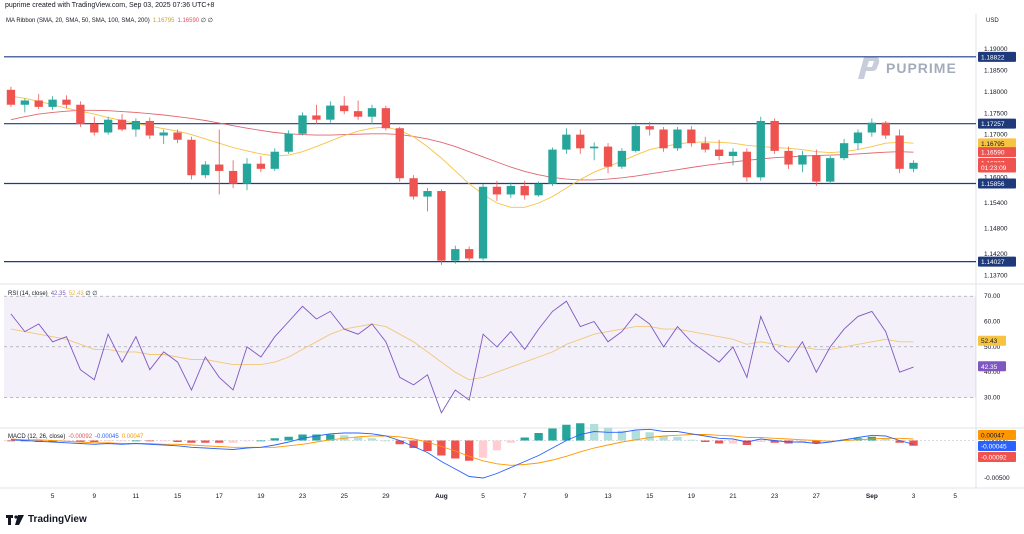 Image resolution: width=1024 pixels, height=534 pixels. I want to click on level-price-label: 1.15856, so click(993, 184).